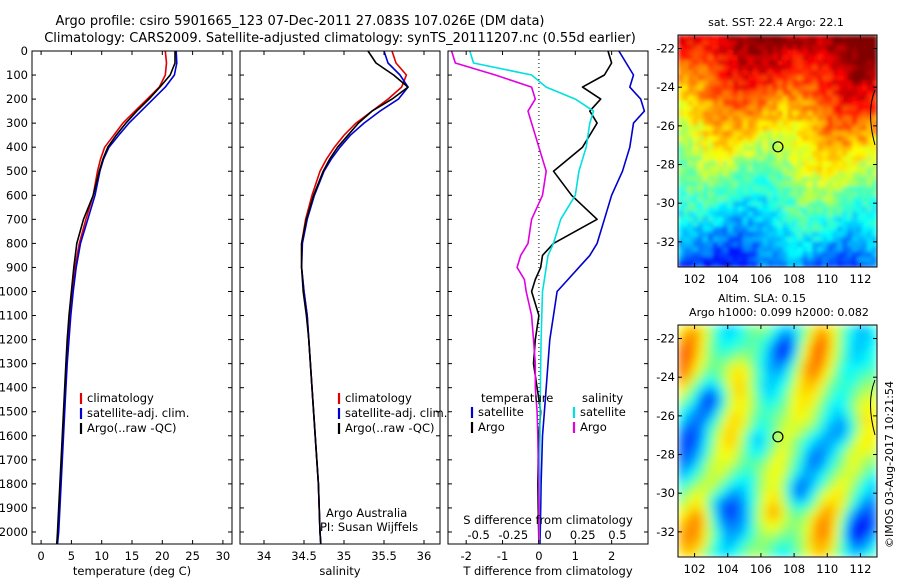 Image resolution: width=900 pixels, height=580 pixels. I want to click on s-tick-label: 0, so click(547, 535).